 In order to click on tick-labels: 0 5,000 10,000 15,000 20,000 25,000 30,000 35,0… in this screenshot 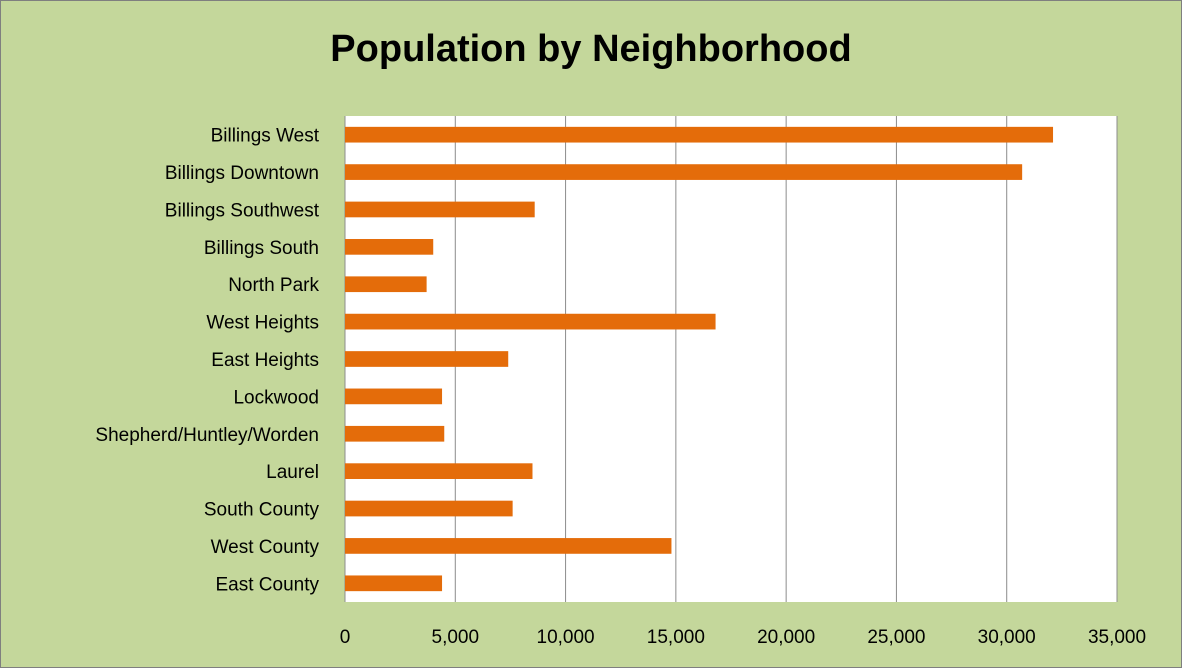, I will do `click(743, 637)`.